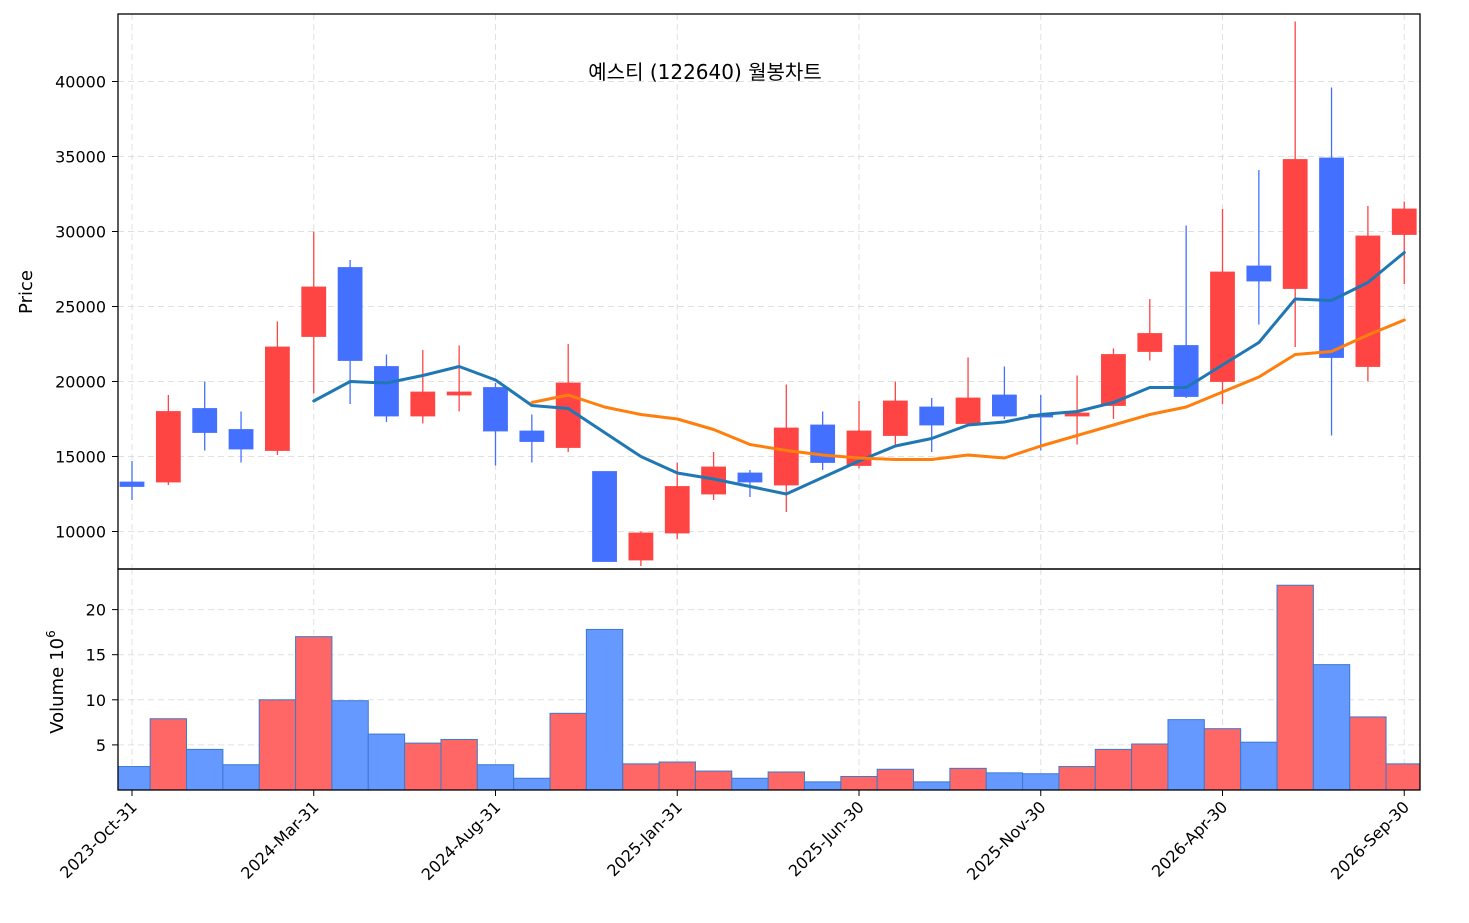 Image resolution: width=1469 pixels, height=923 pixels. Describe the element at coordinates (57, 700) in the screenshot. I see `volume-label-text: Volume` at that location.